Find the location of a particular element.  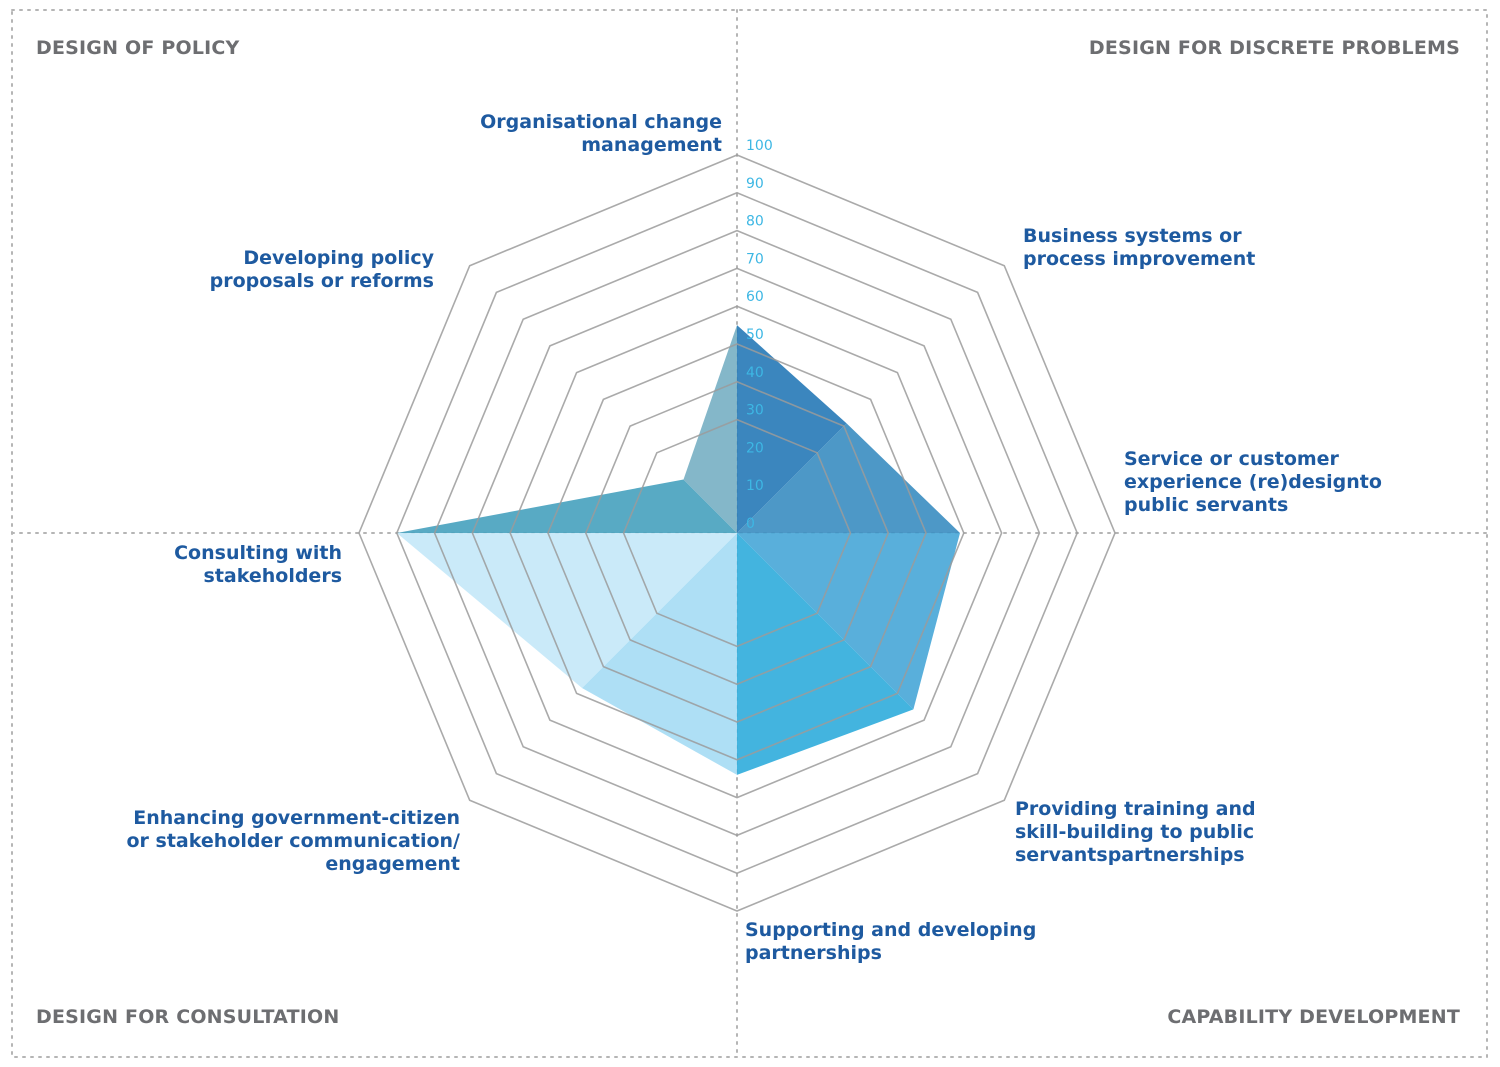

axis-label-line: Supporting and developing is located at coordinates (891, 930).